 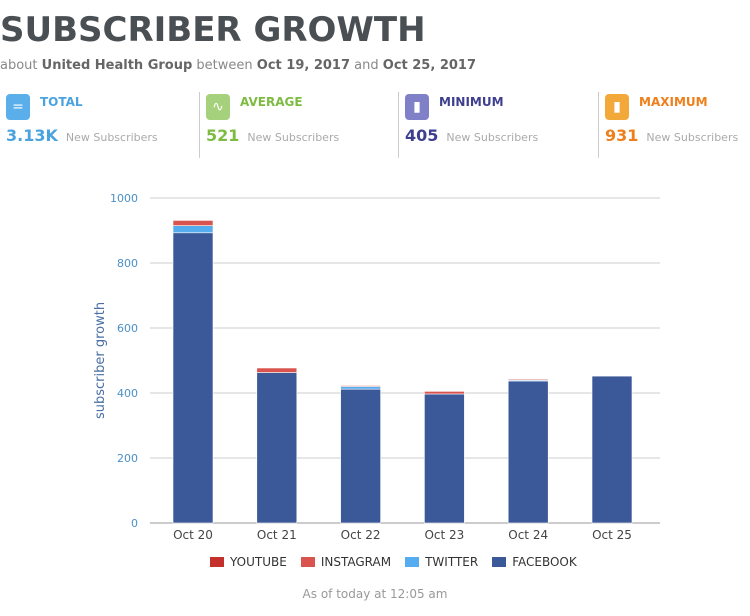 What do you see at coordinates (61, 102) in the screenshot?
I see `stat-label: TOTAL` at bounding box center [61, 102].